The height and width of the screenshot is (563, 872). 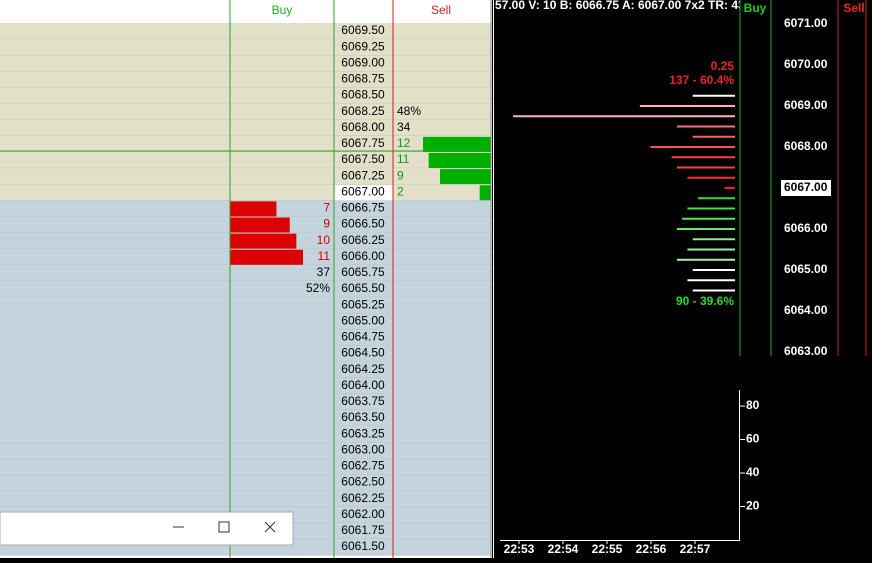 I want to click on price: 6067.25, so click(x=363, y=175).